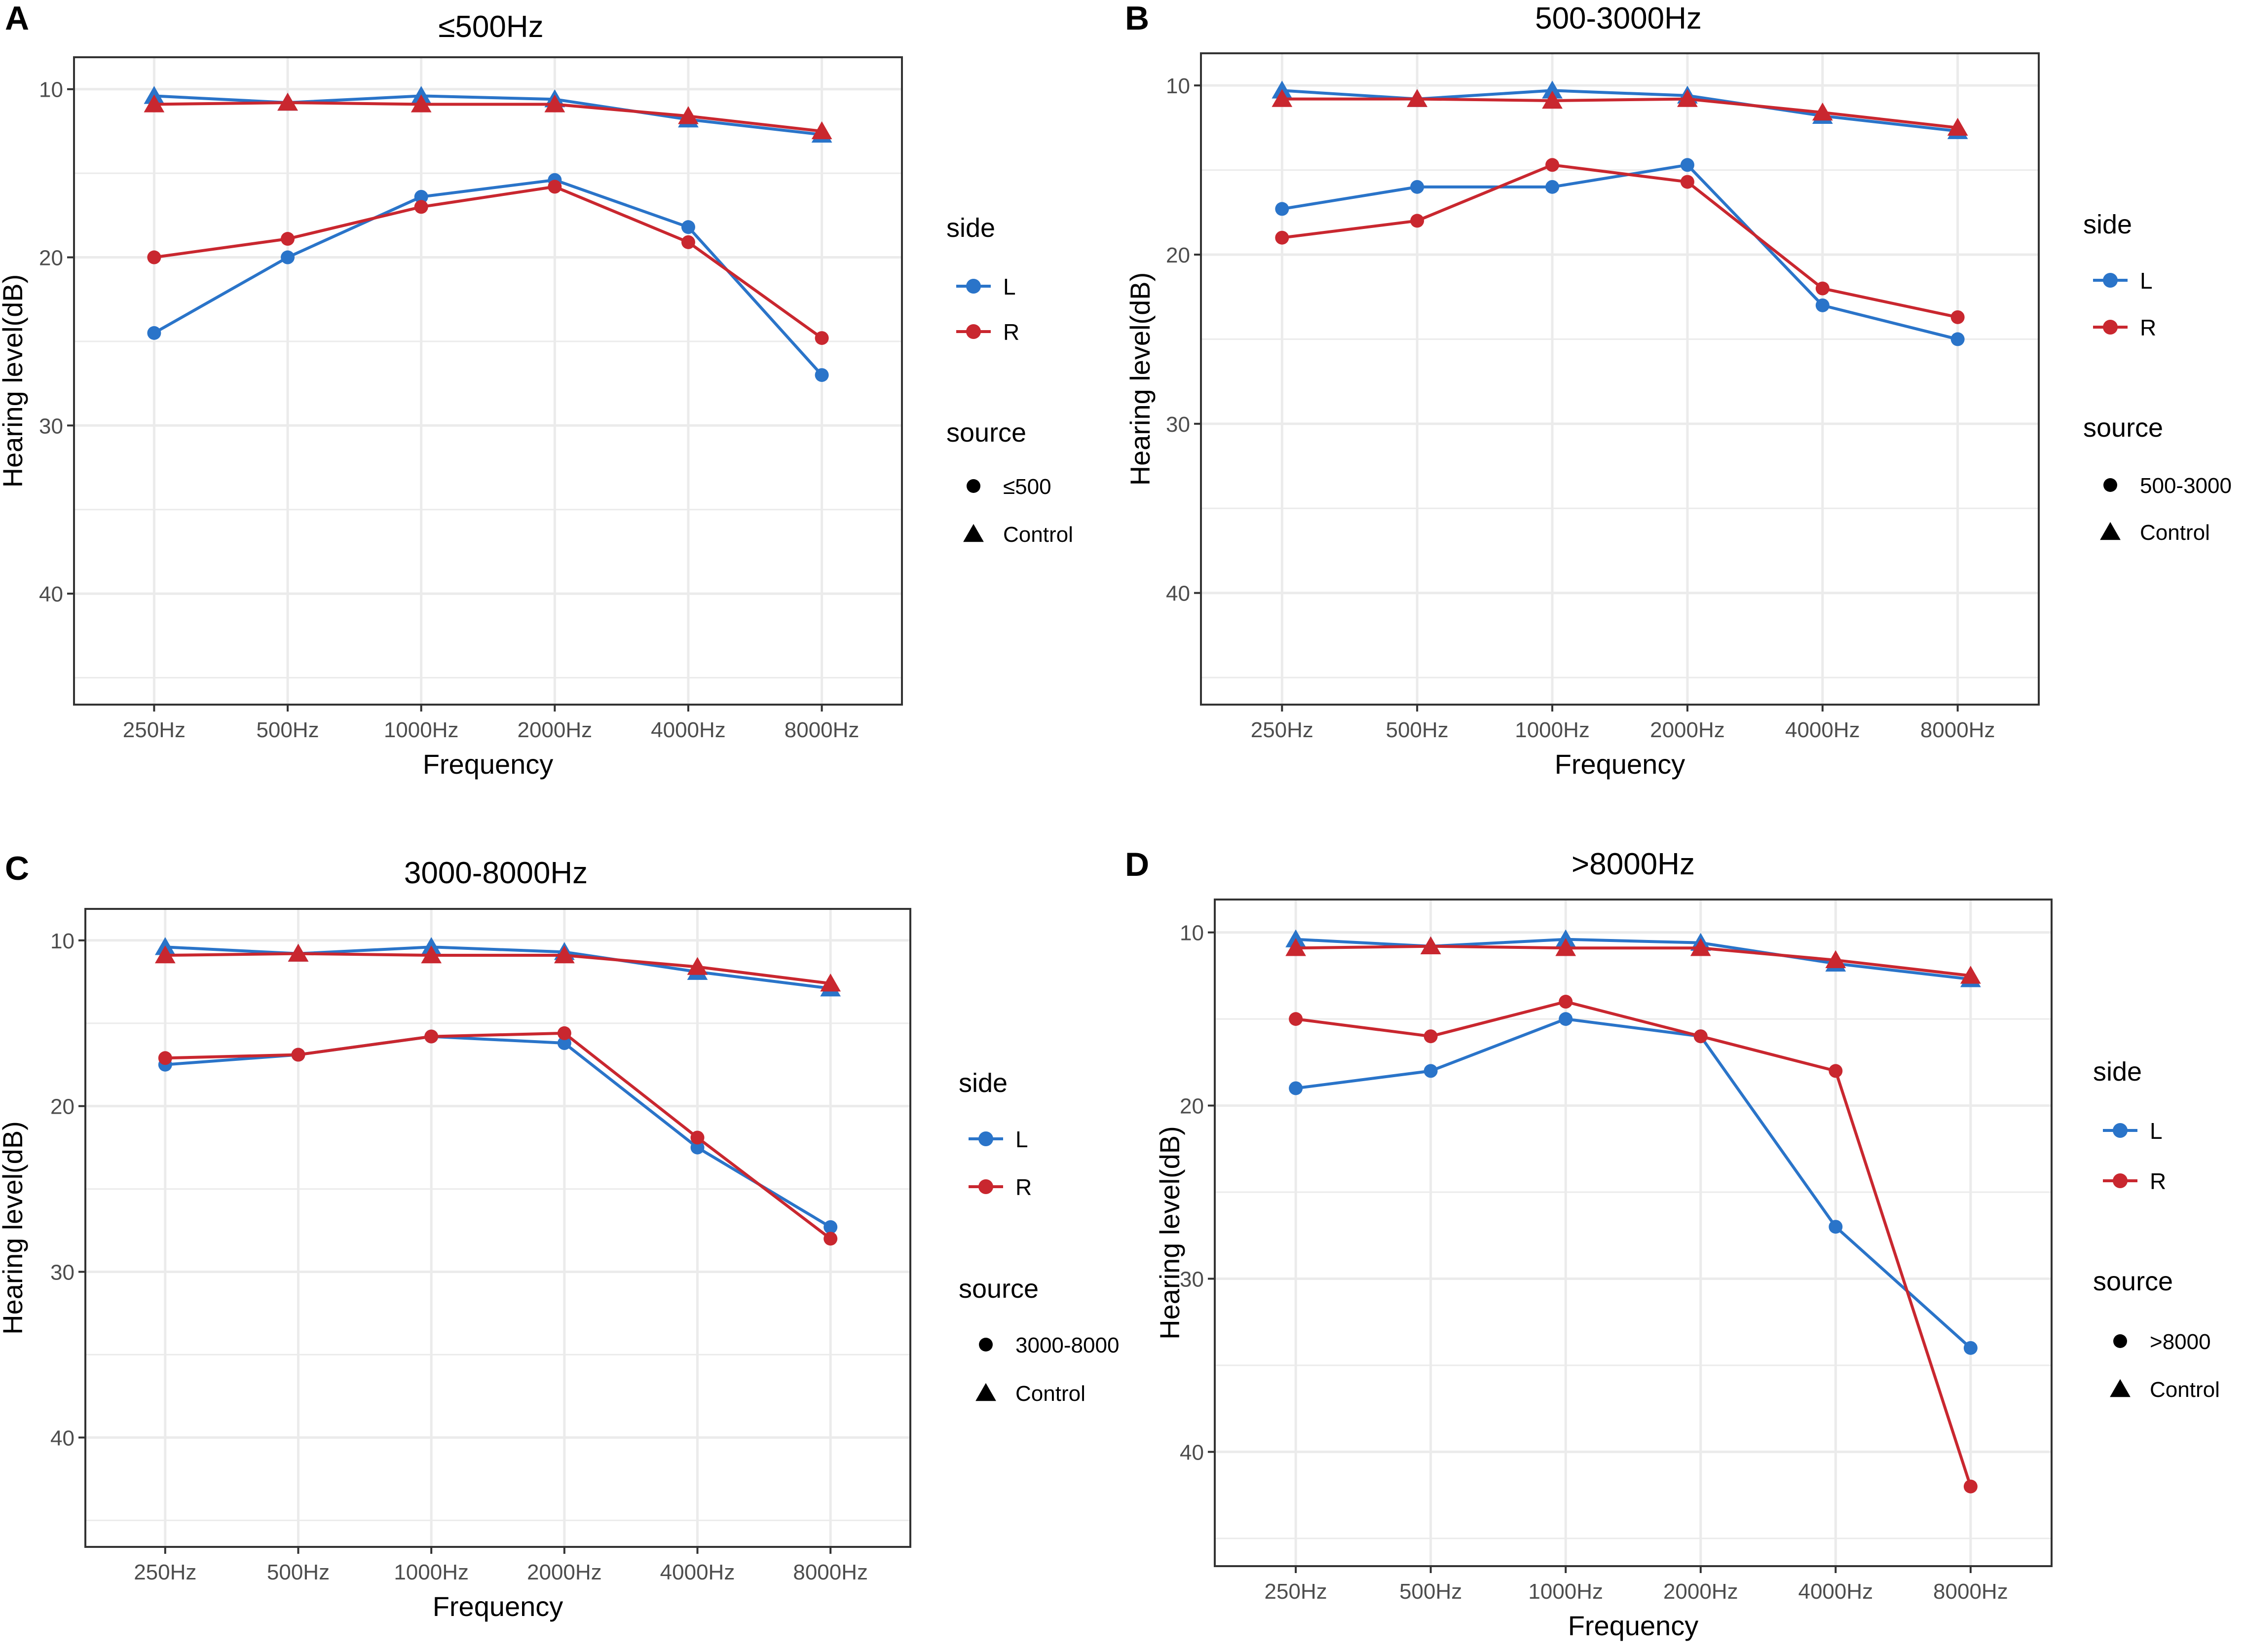 Image resolution: width=2245 pixels, height=1652 pixels. What do you see at coordinates (823, 730) in the screenshot?
I see `x-tick-label: 8000Hz` at bounding box center [823, 730].